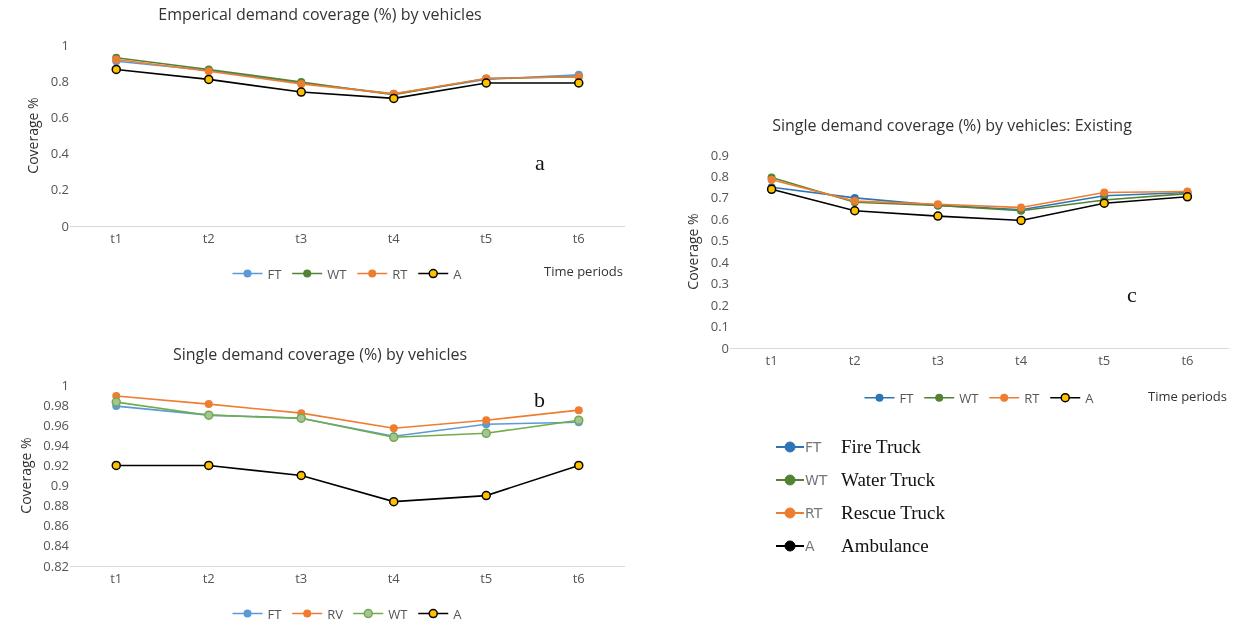  What do you see at coordinates (540, 162) in the screenshot?
I see `annotation: a` at bounding box center [540, 162].